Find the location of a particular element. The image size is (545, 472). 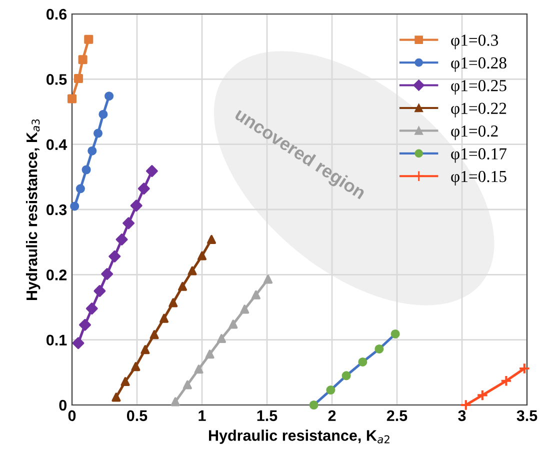

x-tick-label: 1 is located at coordinates (202, 415).